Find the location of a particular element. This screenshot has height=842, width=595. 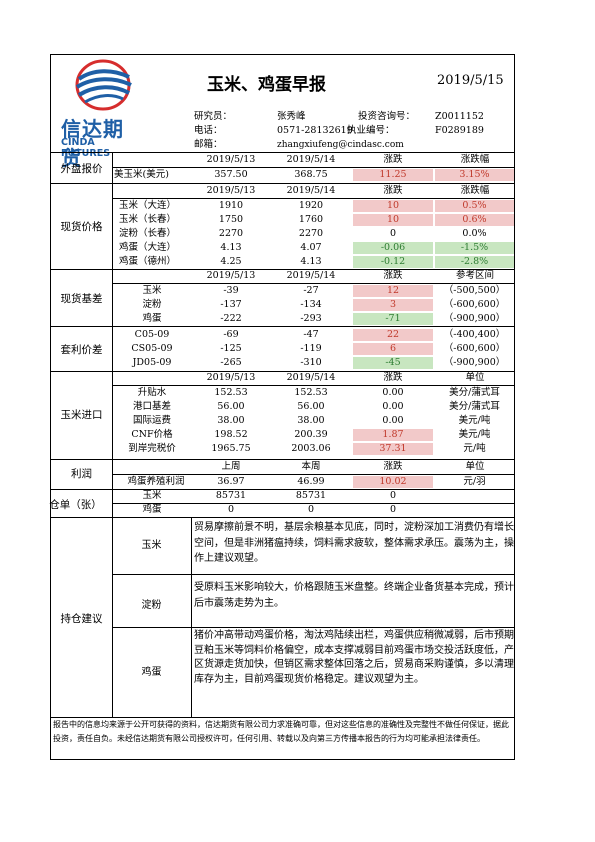

row-label: 淀粉（长春） is located at coordinates (148, 233).